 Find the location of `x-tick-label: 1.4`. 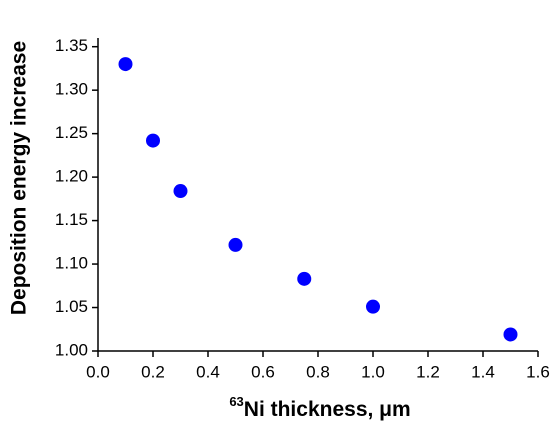

x-tick-label: 1.4 is located at coordinates (483, 371).